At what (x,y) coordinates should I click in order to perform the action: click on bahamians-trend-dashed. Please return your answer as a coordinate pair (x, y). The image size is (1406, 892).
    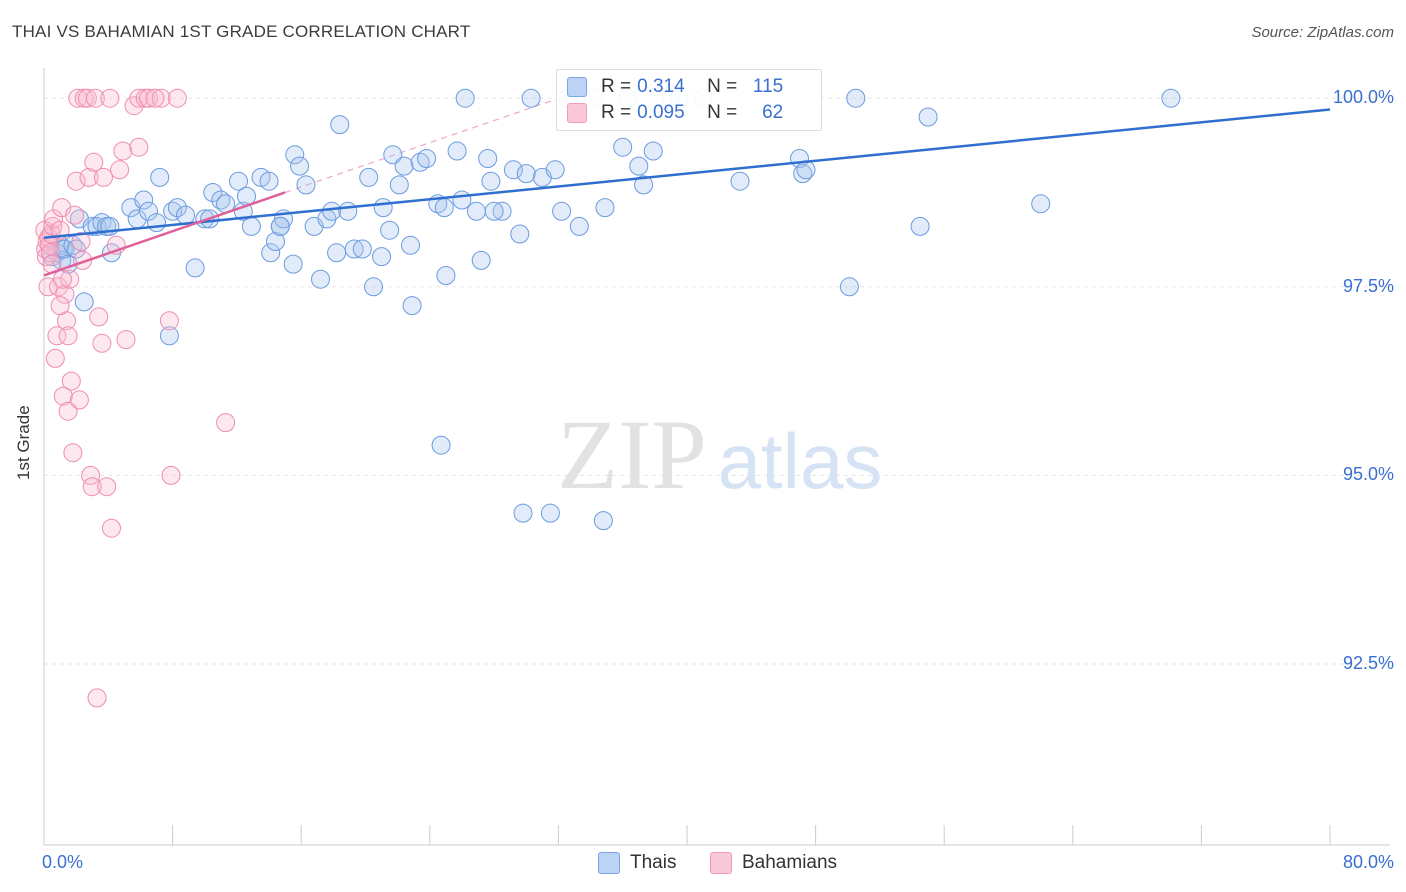
    Looking at the image, I should click on (422, 145).